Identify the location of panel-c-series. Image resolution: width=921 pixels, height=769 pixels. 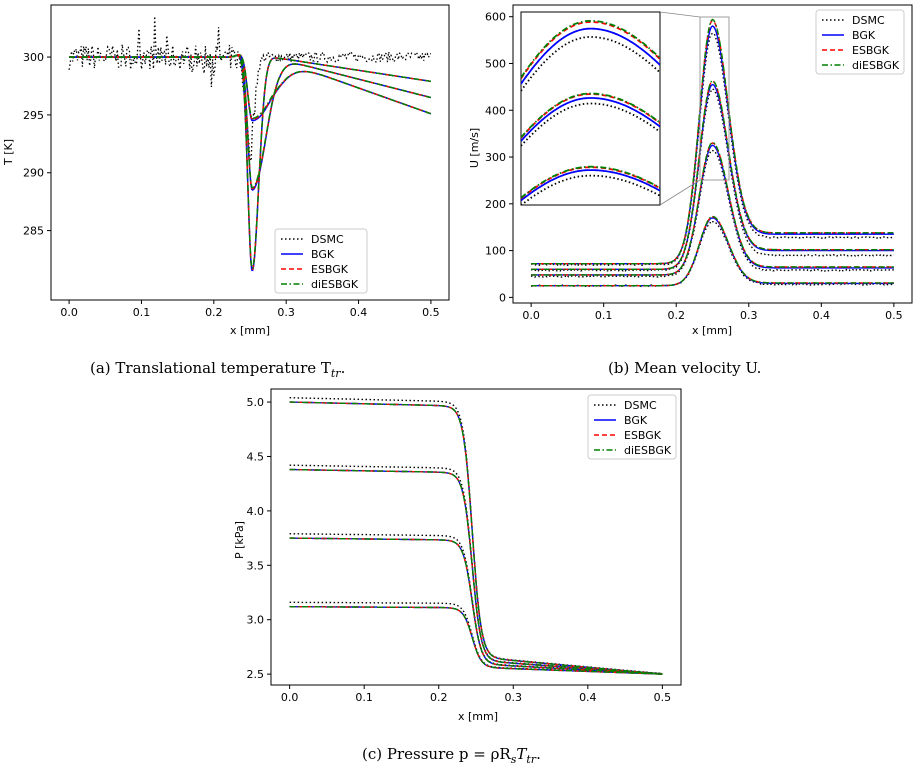
(476, 536).